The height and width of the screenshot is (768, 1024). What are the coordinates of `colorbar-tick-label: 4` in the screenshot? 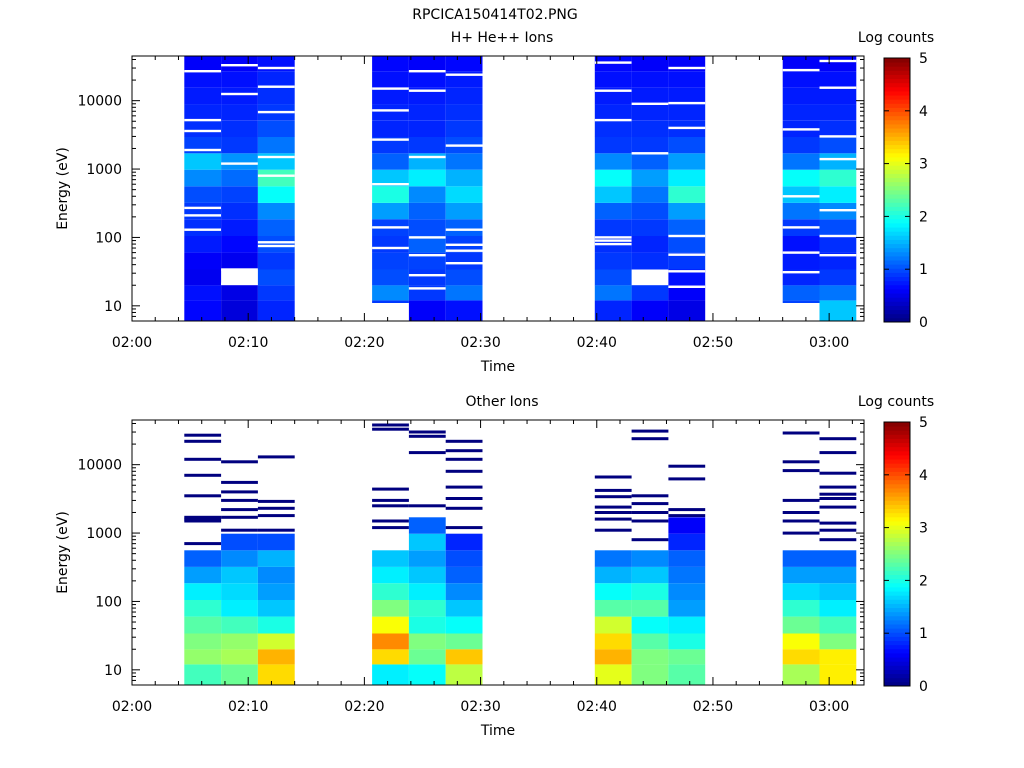 It's located at (923, 476).